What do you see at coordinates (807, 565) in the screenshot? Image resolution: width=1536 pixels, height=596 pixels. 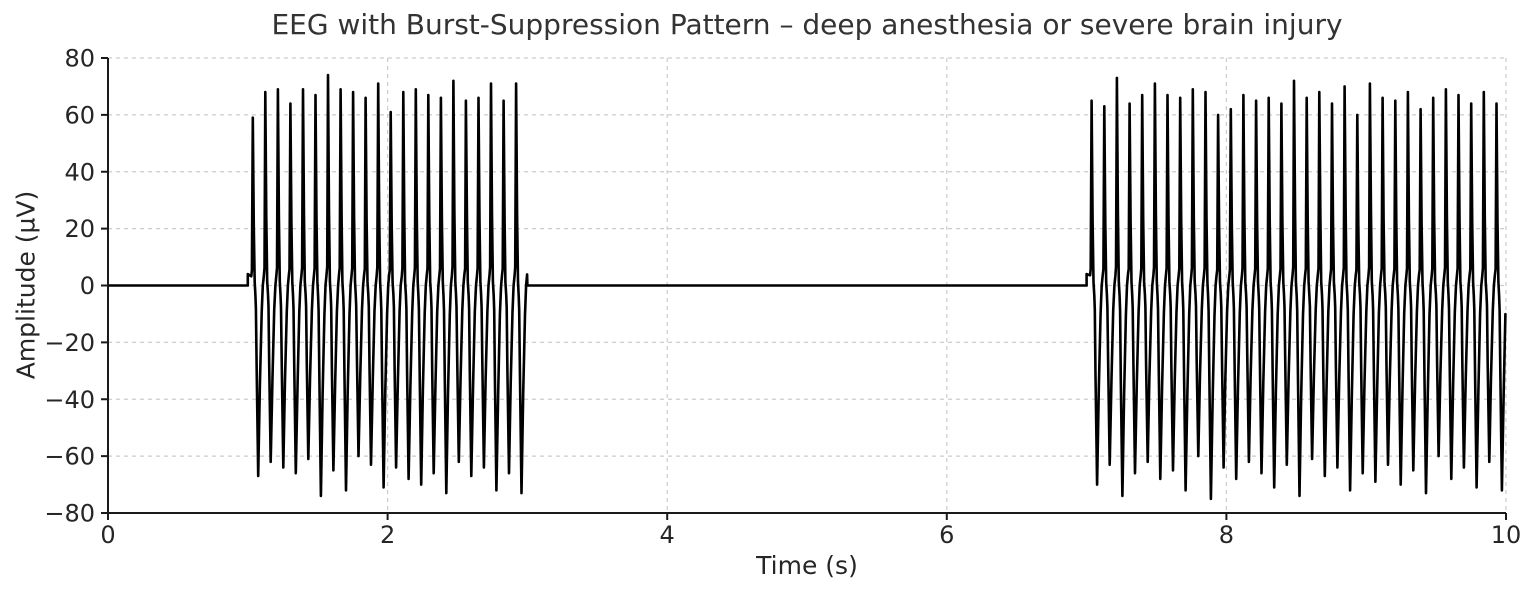 I see `x-axis-label: Time (s)` at bounding box center [807, 565].